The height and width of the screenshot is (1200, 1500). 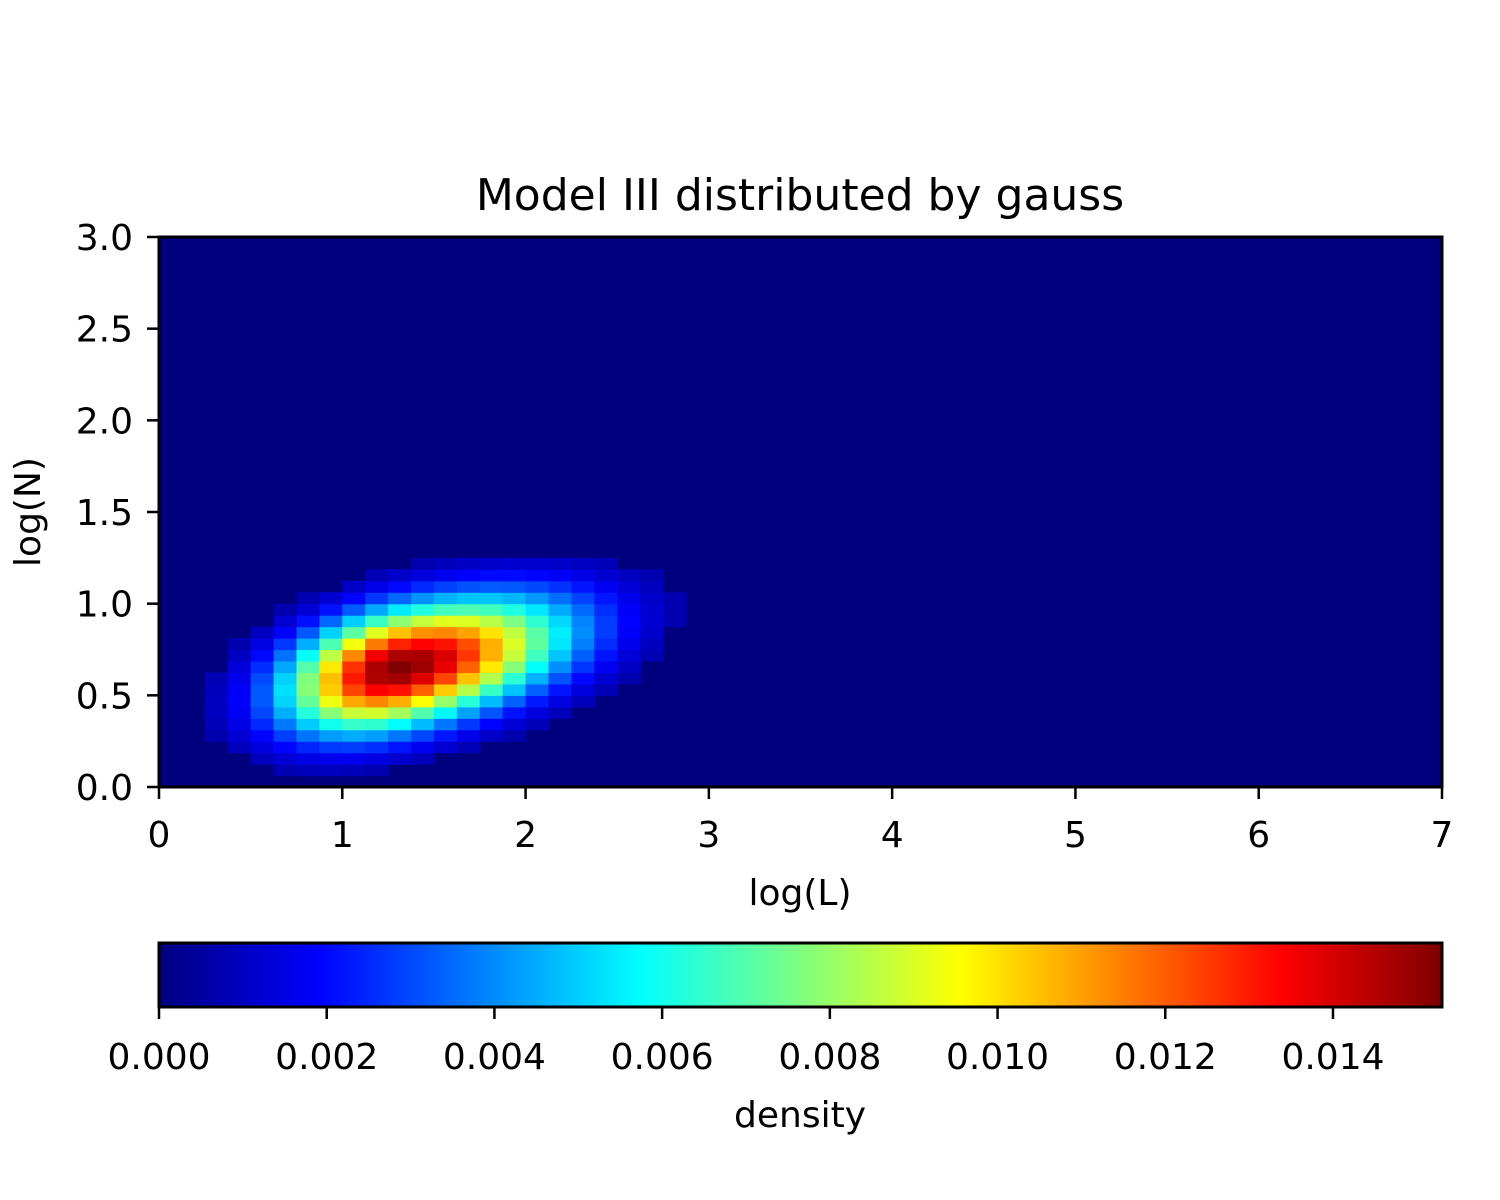 What do you see at coordinates (997, 1057) in the screenshot?
I see `colorbar-tick-label: 0.010` at bounding box center [997, 1057].